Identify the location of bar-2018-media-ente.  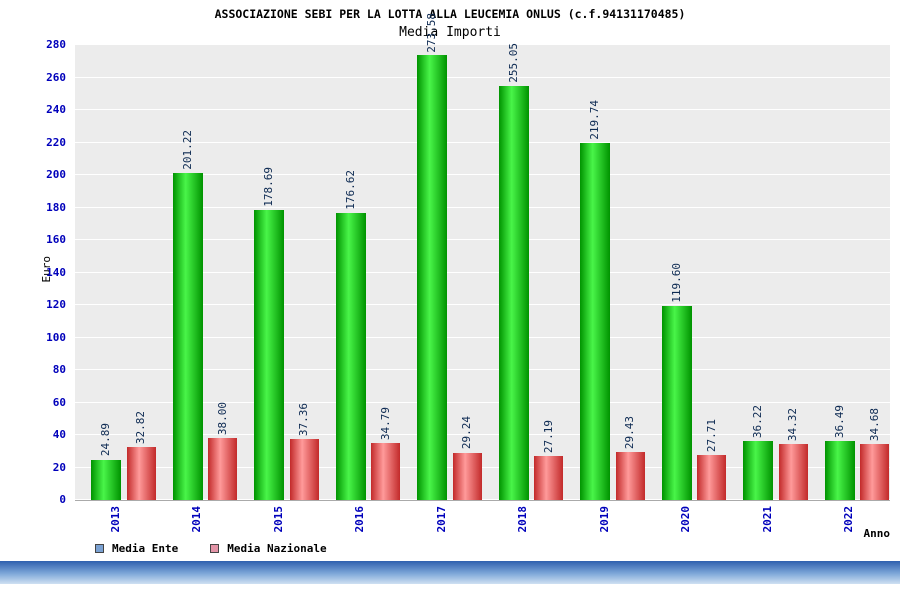
(513, 292).